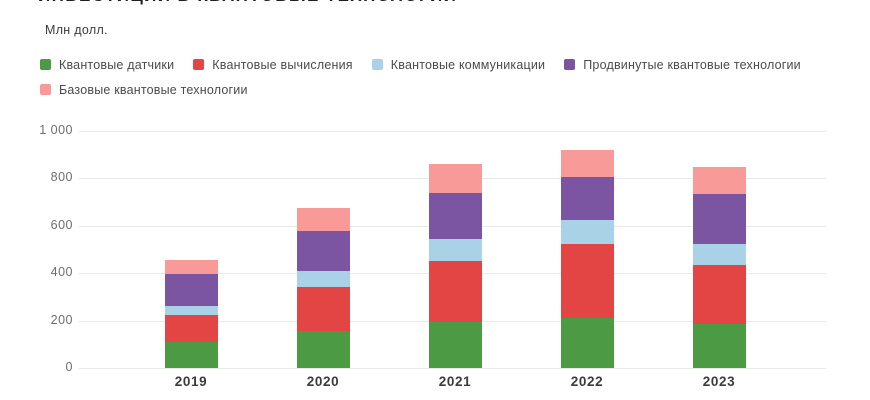  Describe the element at coordinates (61, 319) in the screenshot. I see `y-axis-tick-label: 200` at that location.